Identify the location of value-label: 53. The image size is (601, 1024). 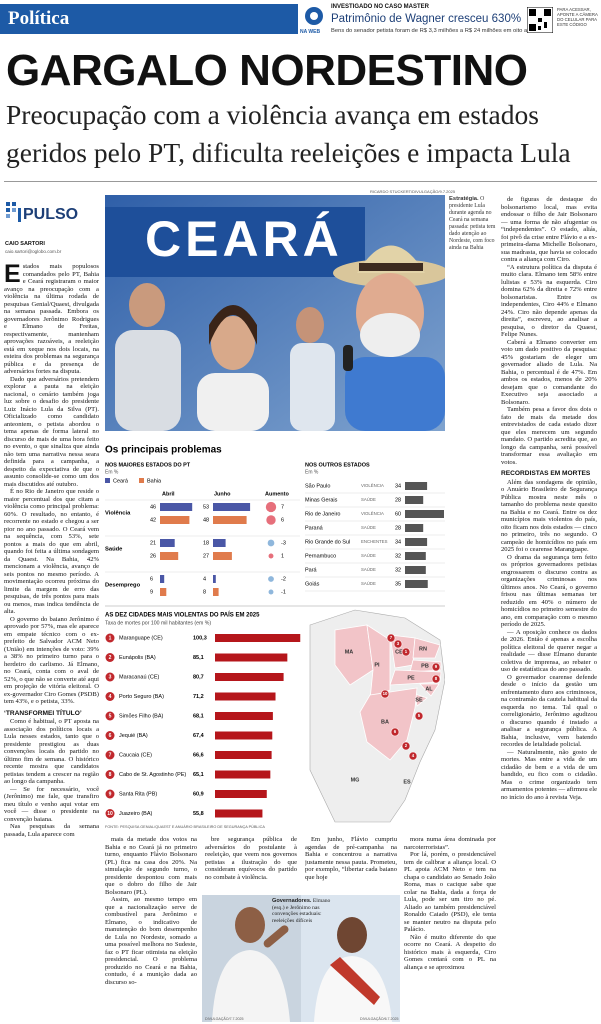
(206, 507).